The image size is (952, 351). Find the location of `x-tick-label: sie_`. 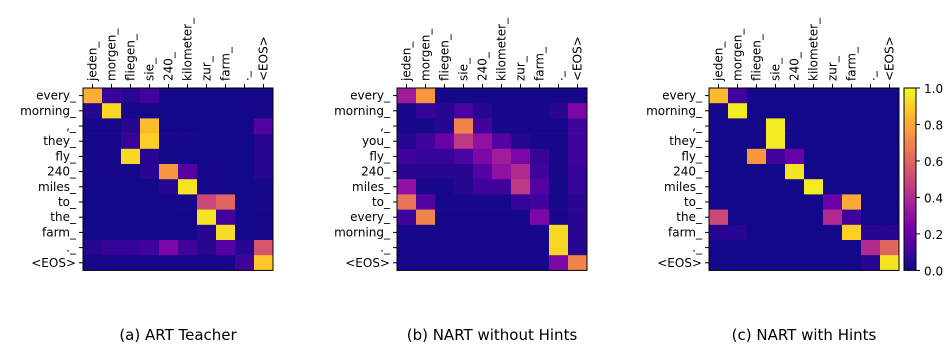

x-tick-label: sie_ is located at coordinates (150, 69).